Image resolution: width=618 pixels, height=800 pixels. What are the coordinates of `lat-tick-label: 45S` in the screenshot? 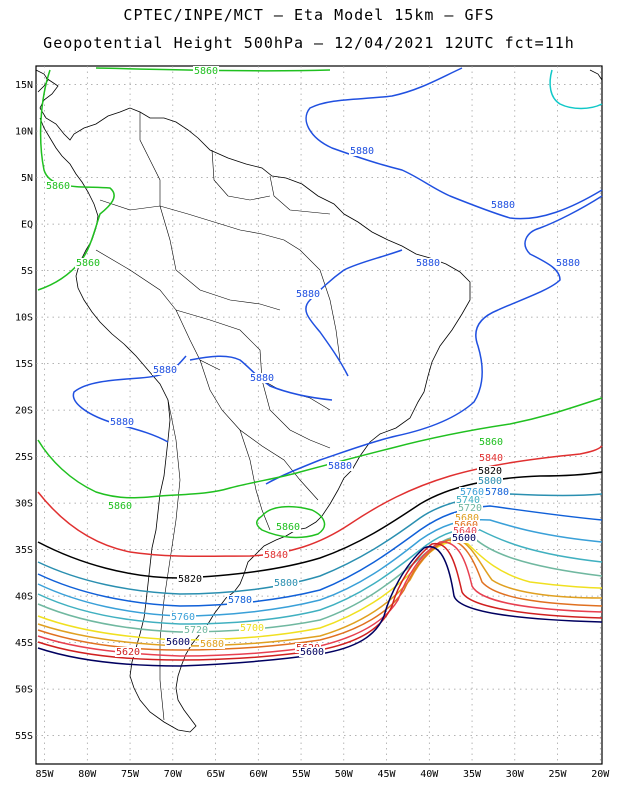 It's located at (24, 643).